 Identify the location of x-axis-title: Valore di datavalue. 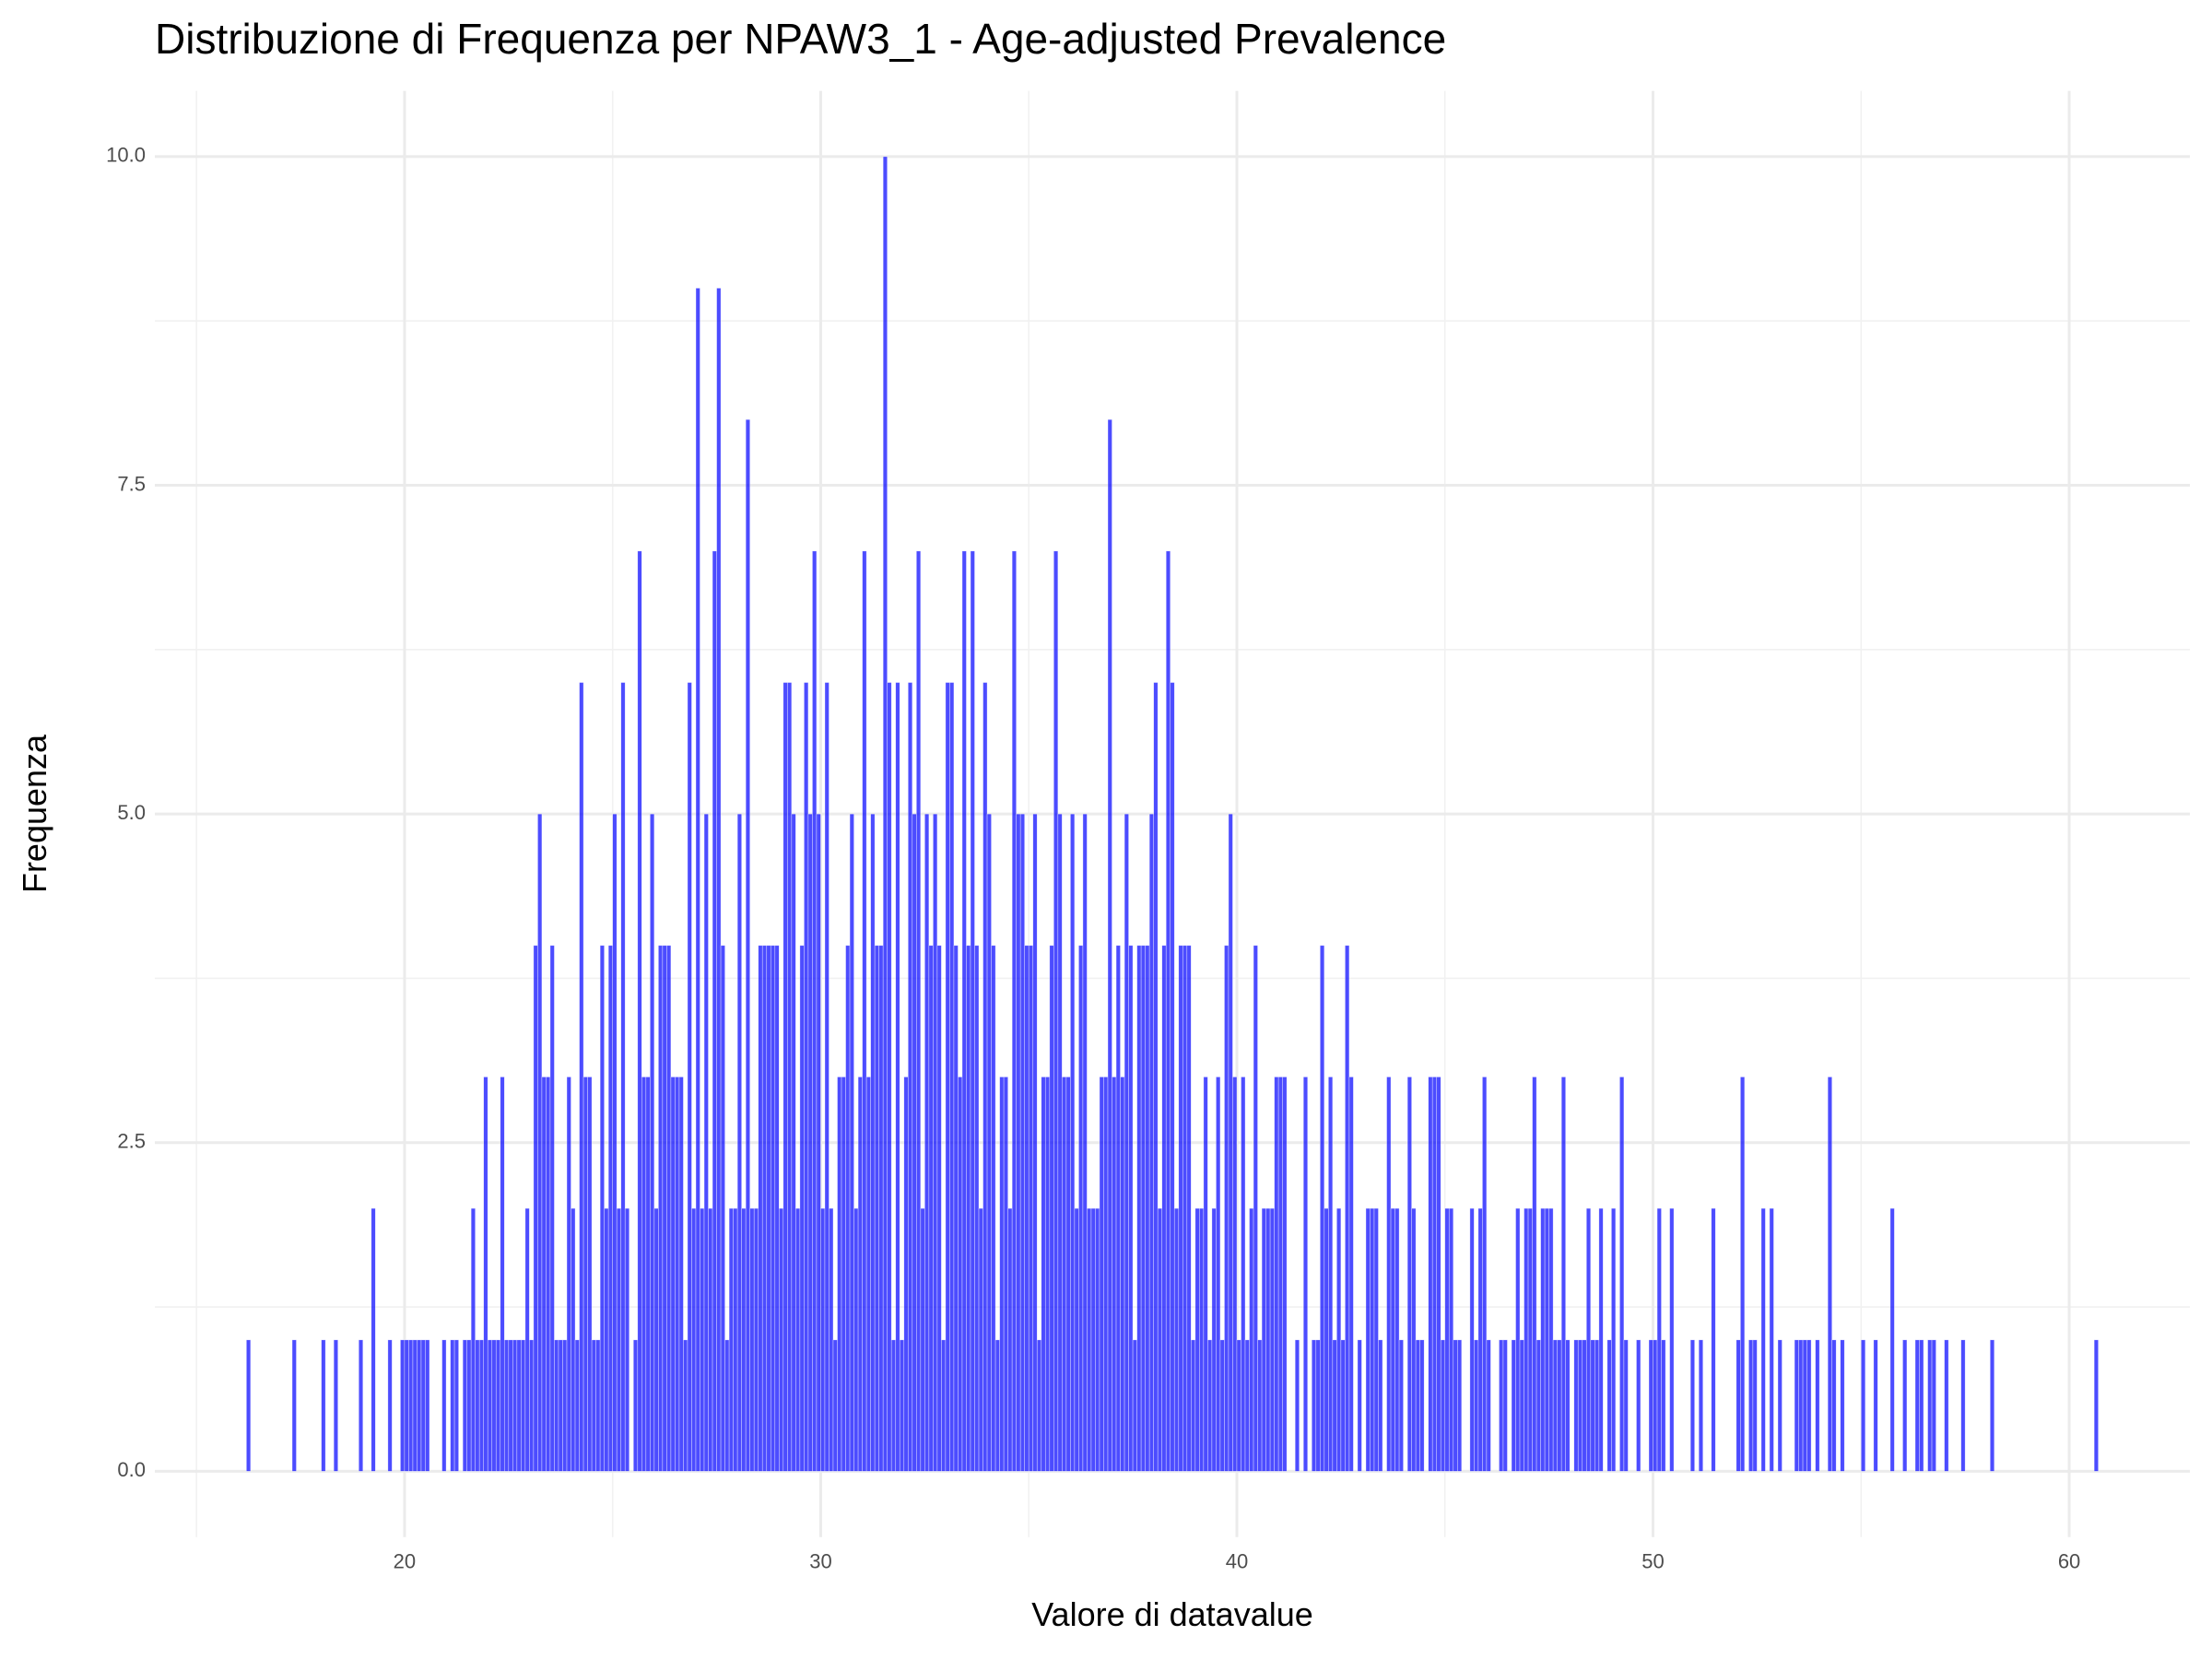
(1172, 1614).